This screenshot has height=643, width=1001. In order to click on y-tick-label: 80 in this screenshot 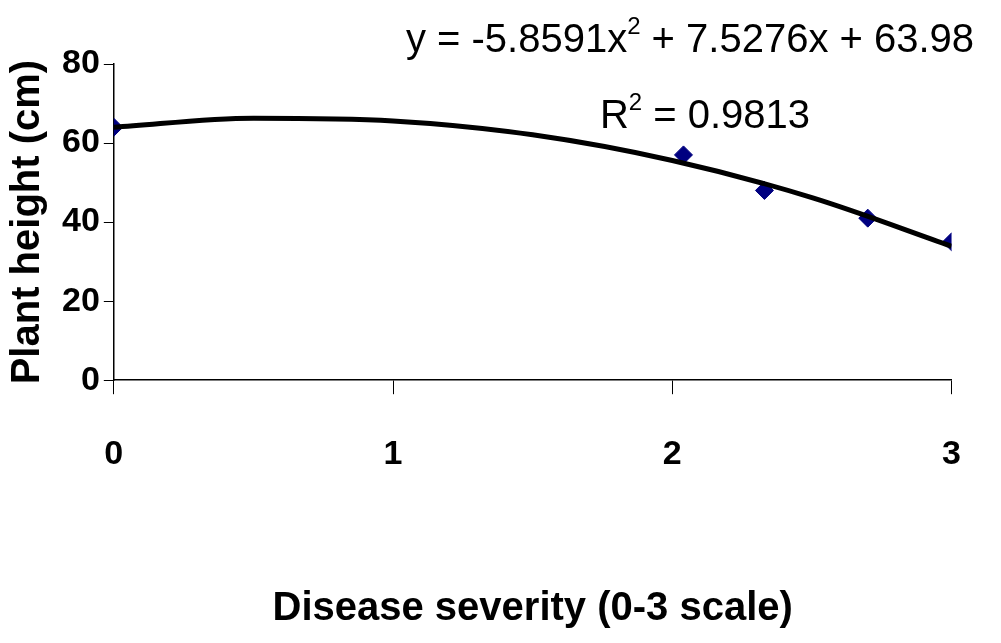, I will do `click(80, 61)`.